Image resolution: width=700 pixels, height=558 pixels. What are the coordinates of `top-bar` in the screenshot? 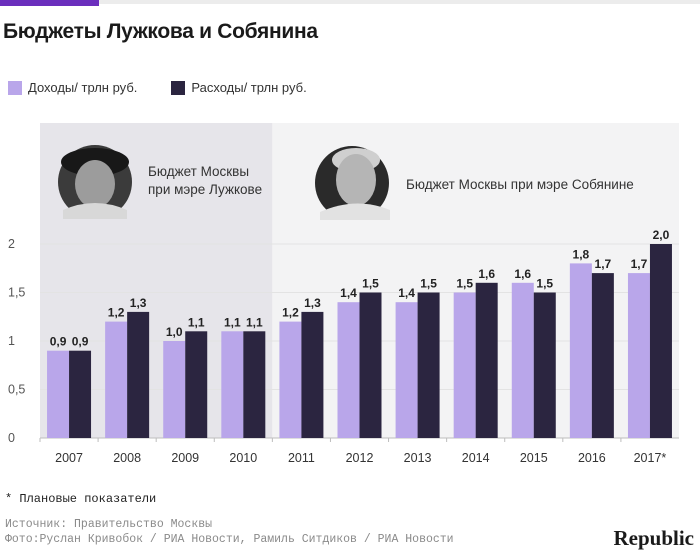 It's located at (350, 2).